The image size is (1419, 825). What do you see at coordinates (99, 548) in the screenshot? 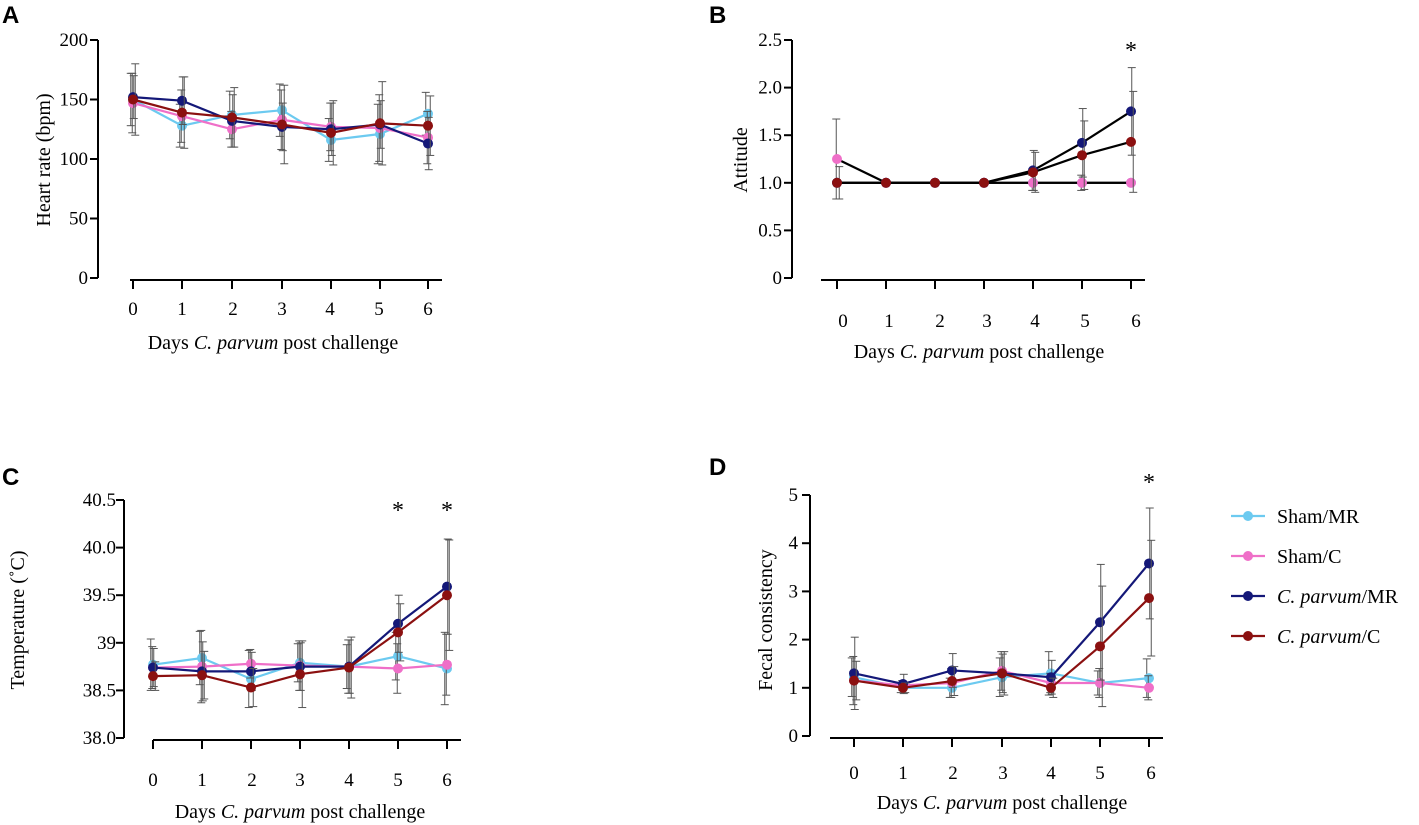
I see `y-tick-label: 40.0` at bounding box center [99, 548].